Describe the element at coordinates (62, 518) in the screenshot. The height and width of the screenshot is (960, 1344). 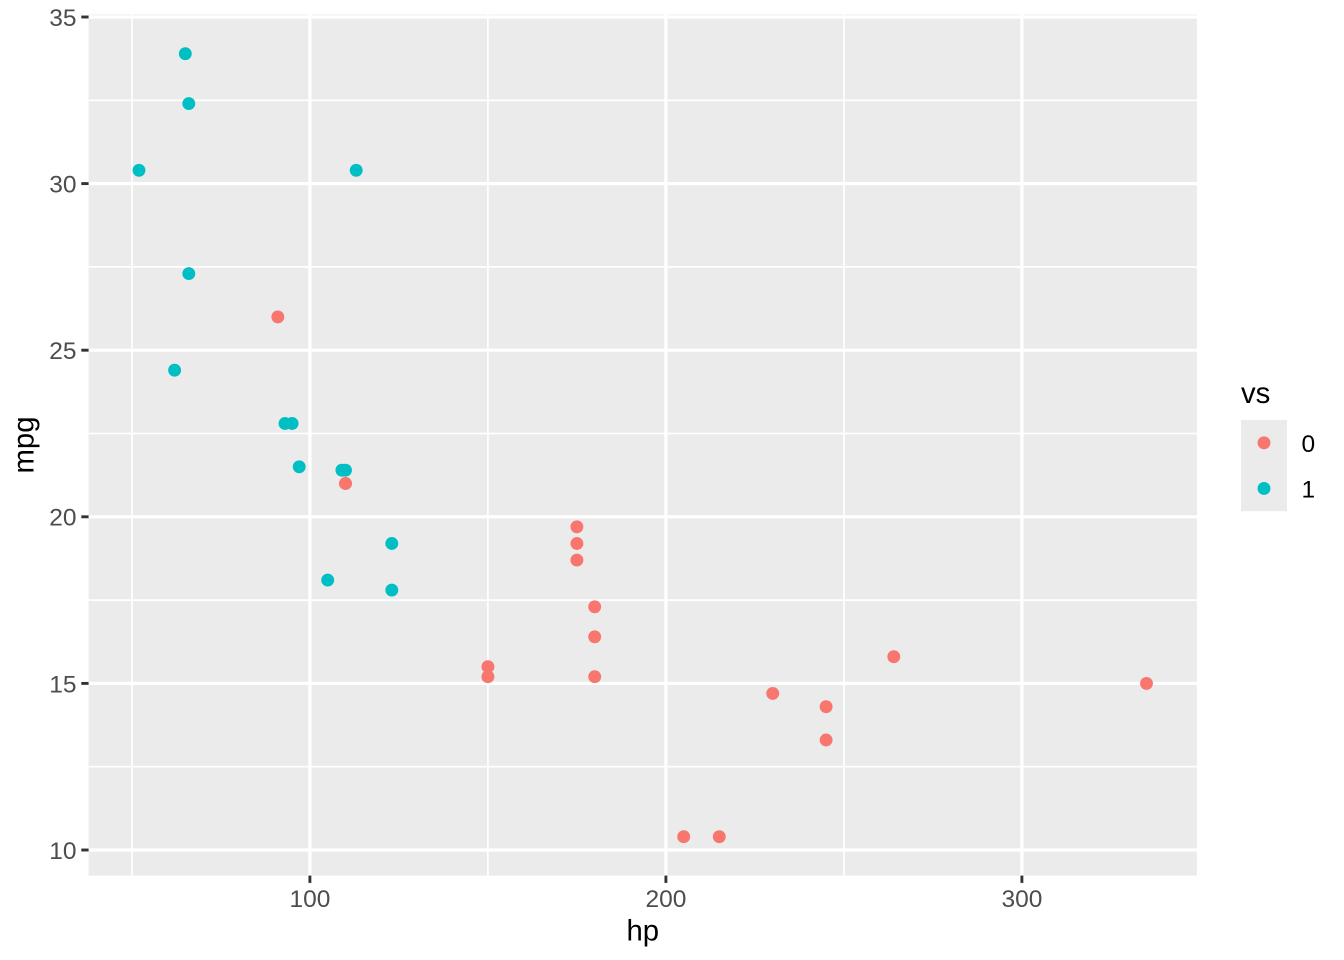
I see `svg-text: 20` at that location.